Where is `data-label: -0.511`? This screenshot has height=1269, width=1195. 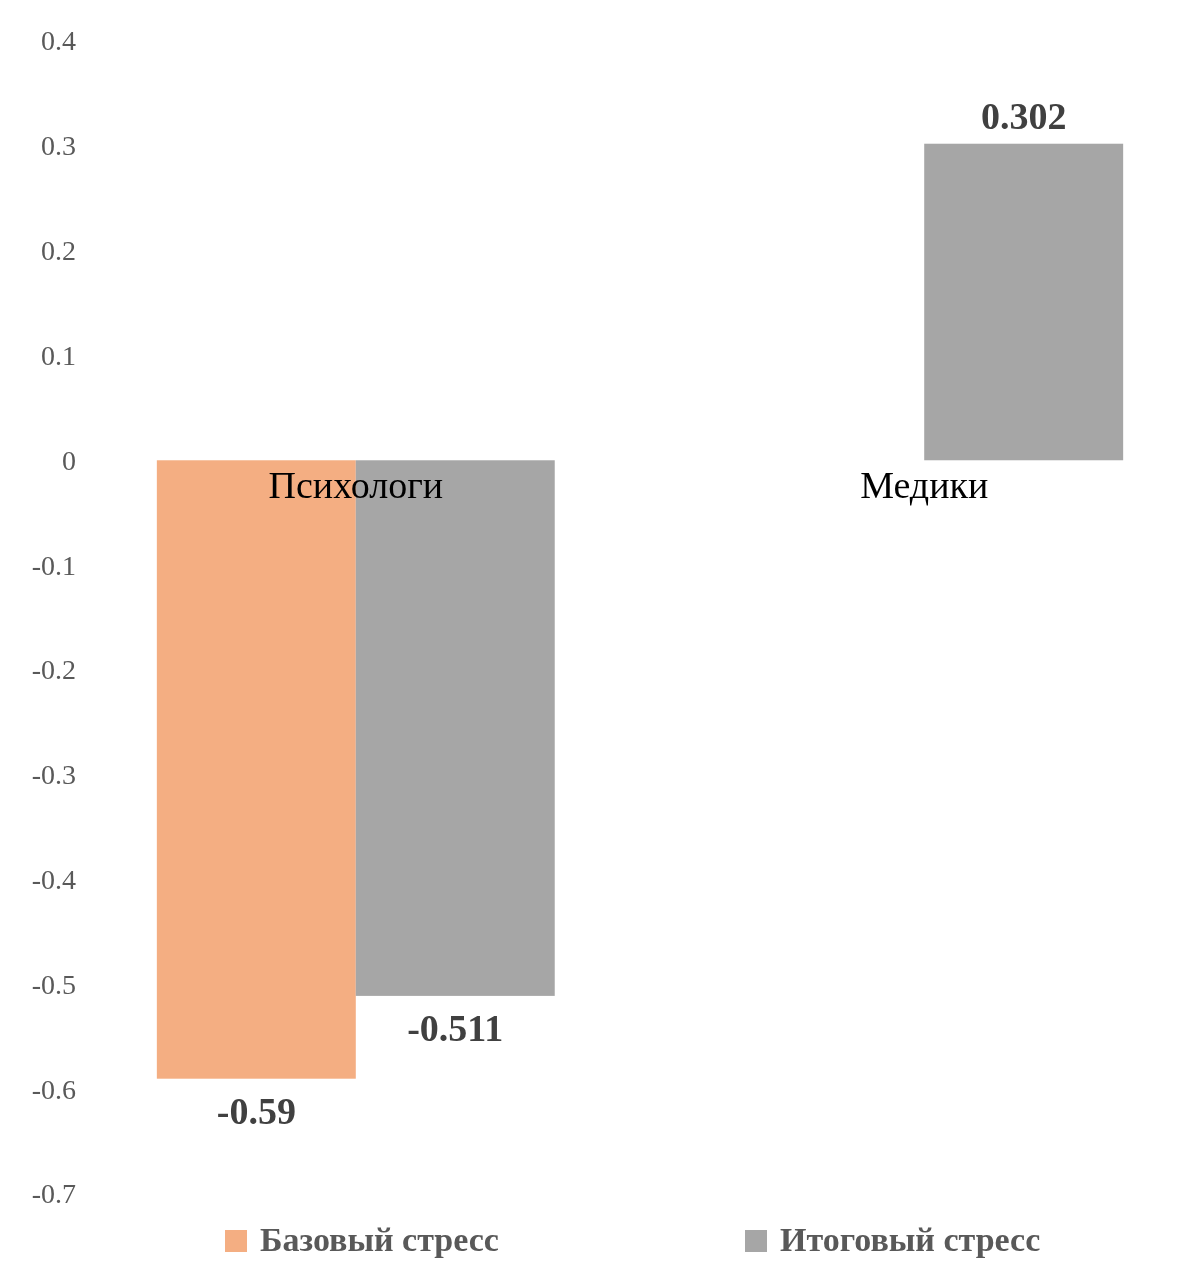
data-label: -0.511 is located at coordinates (455, 1027).